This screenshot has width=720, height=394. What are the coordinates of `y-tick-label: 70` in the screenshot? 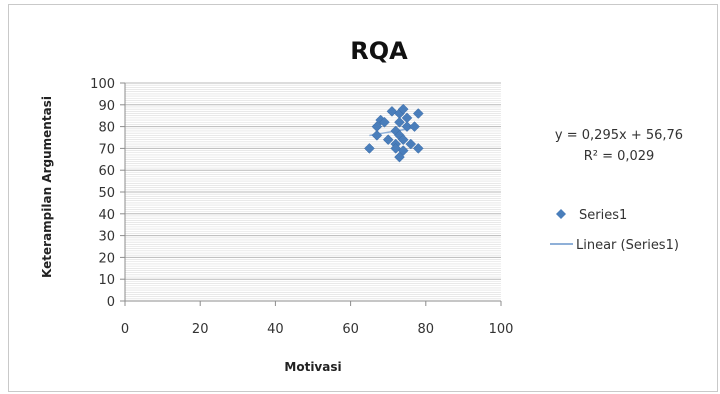 It's located at (106, 149).